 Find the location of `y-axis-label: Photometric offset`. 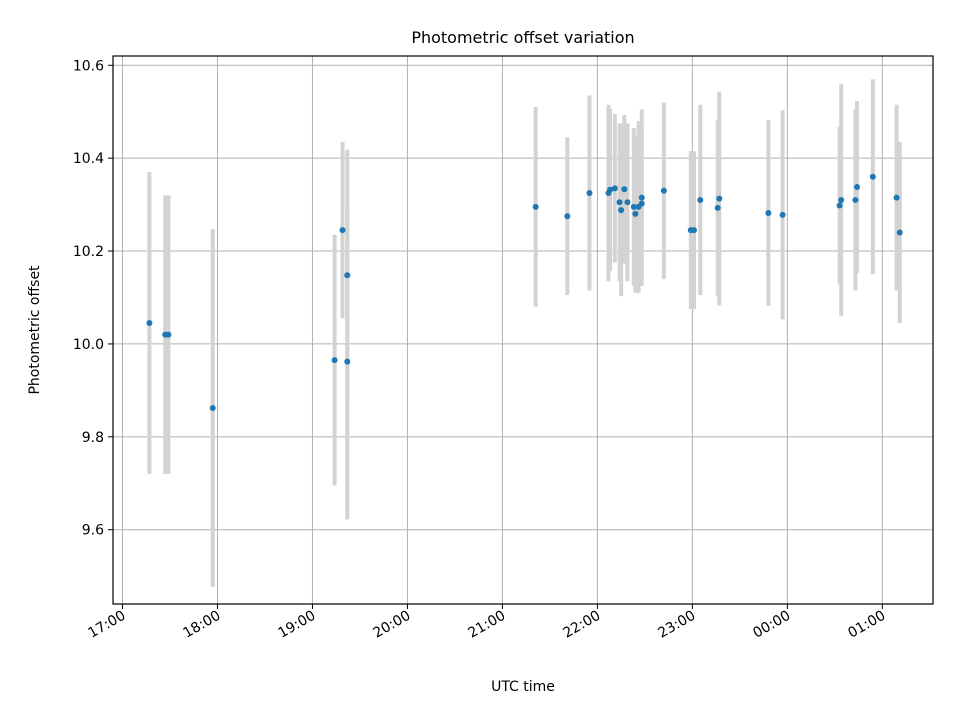

y-axis-label: Photometric offset is located at coordinates (35, 330).